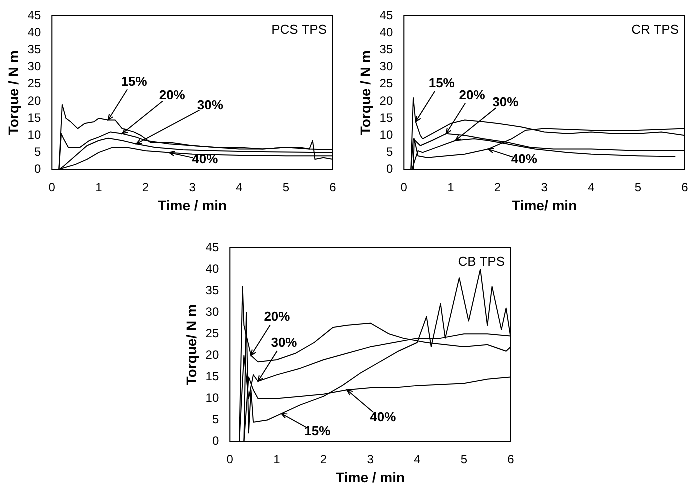  I want to click on text: CB TPS, so click(482, 262).